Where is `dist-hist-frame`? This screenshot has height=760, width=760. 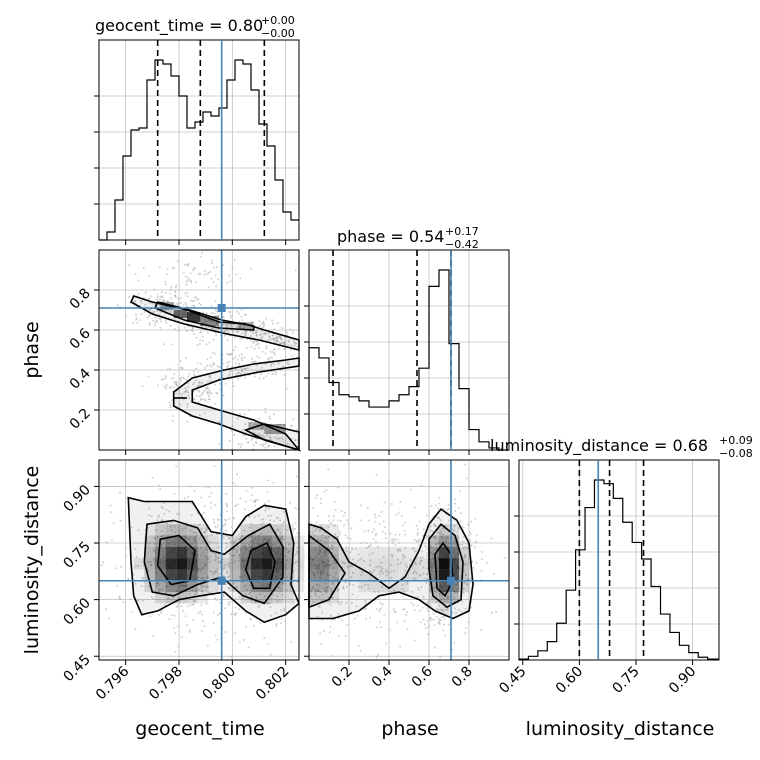
dist-hist-frame is located at coordinates (619, 560).